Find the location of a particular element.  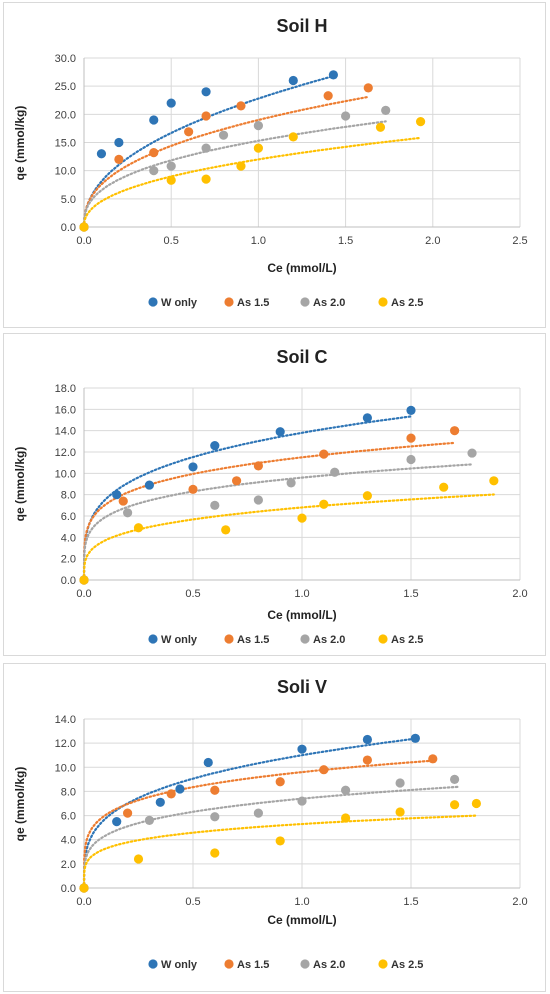

y-axis-label: qe (mmol/kg) is located at coordinates (20, 804).